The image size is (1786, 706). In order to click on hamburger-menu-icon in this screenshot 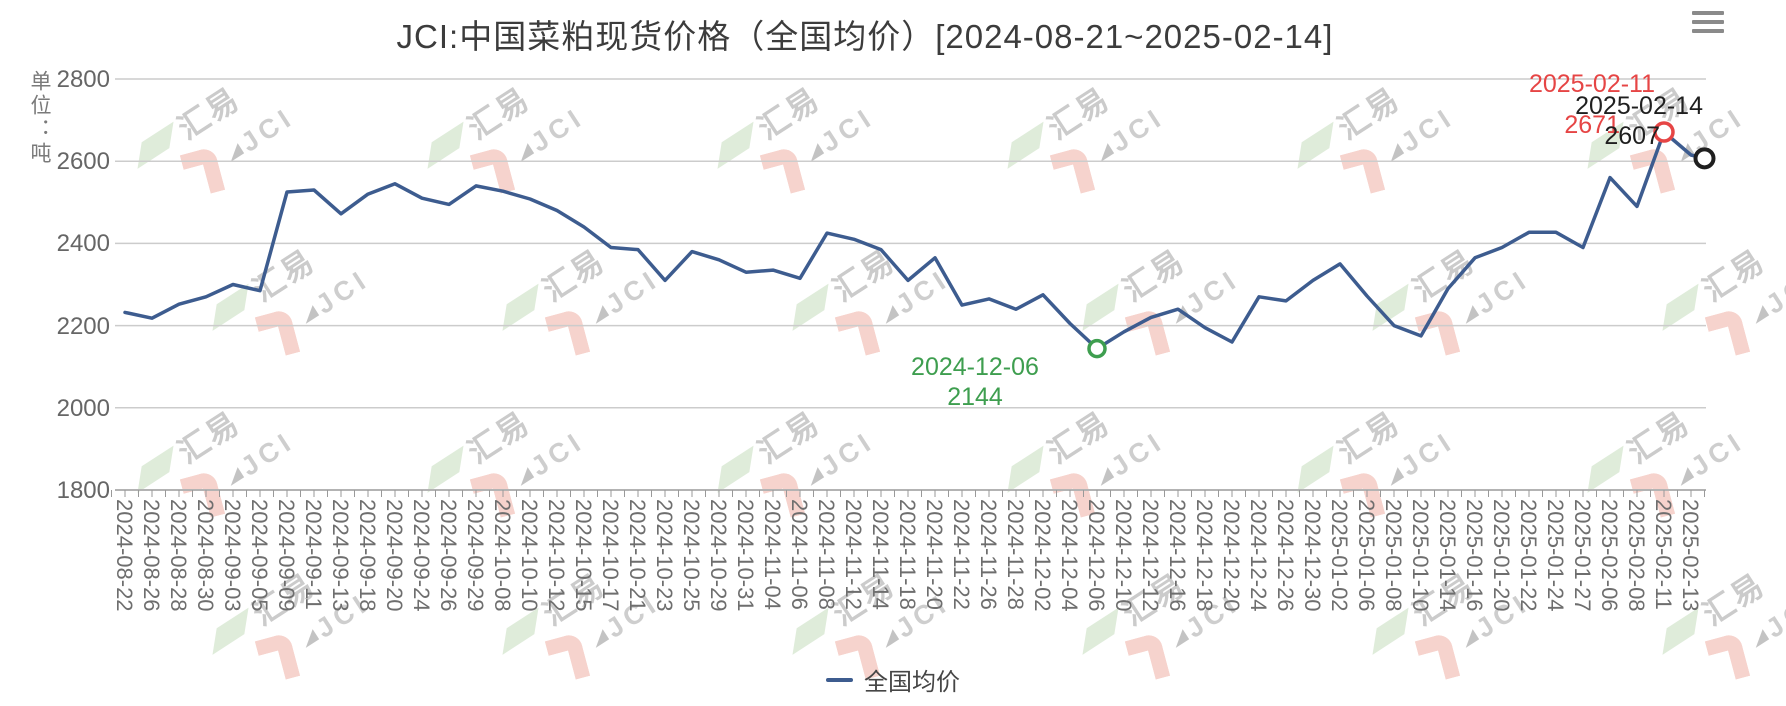, I will do `click(1708, 23)`.